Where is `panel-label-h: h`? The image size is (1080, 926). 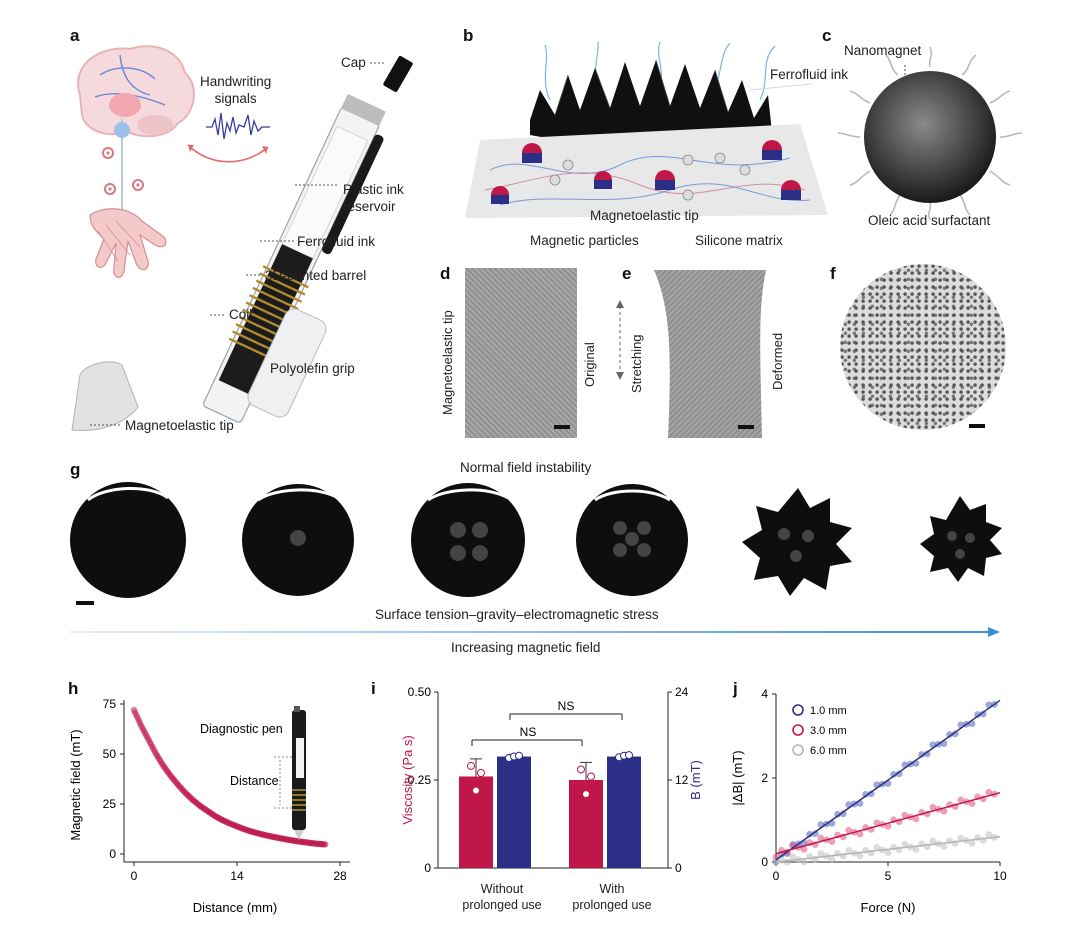
panel-label-h: h is located at coordinates (73, 688).